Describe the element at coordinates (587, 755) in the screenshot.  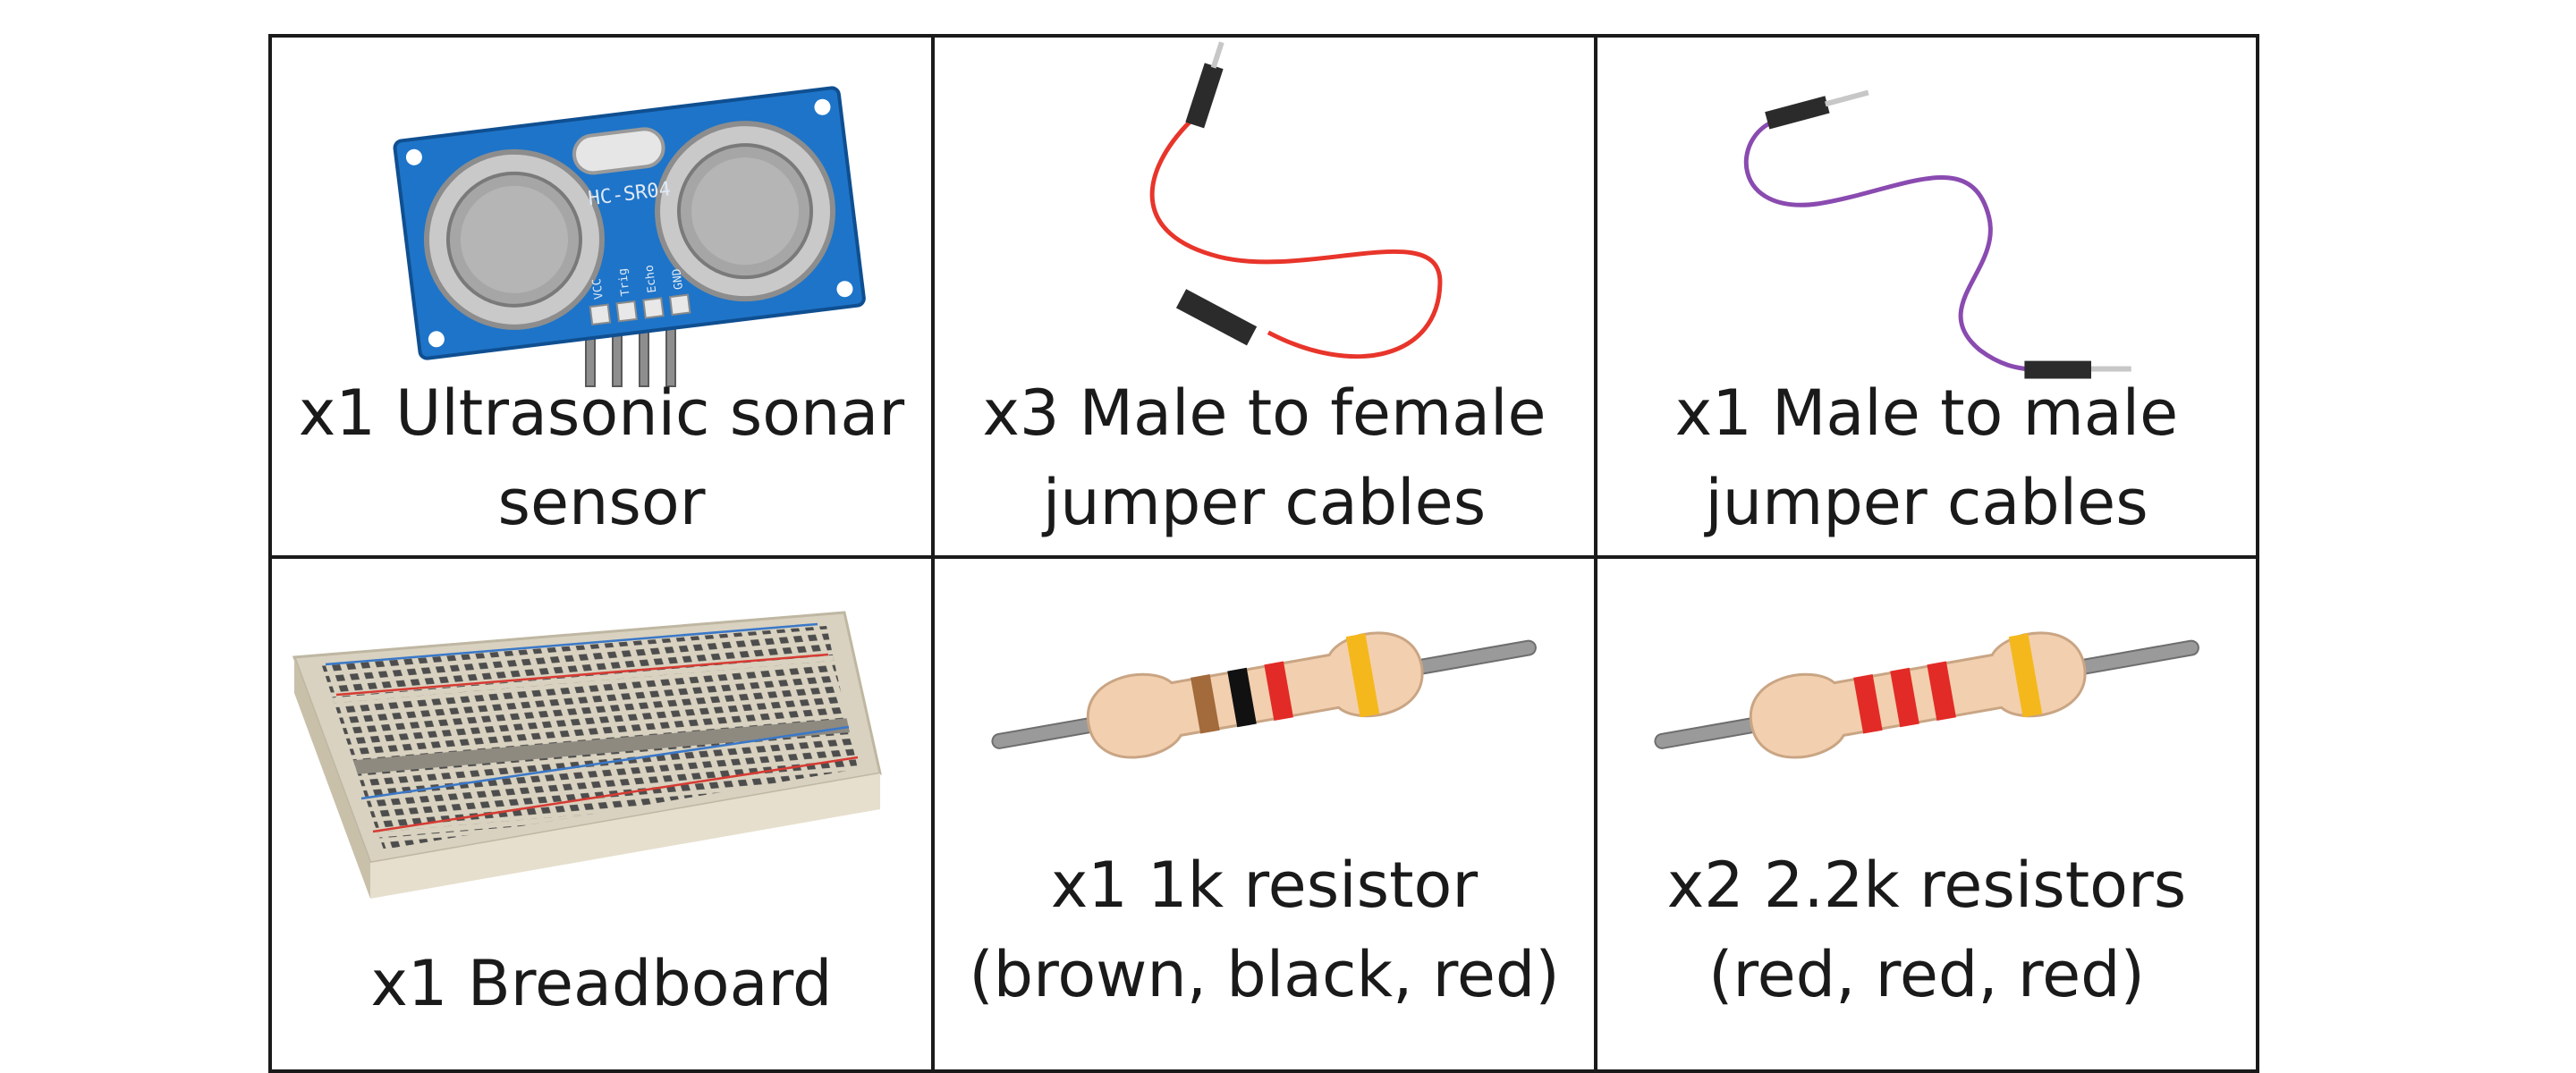
I see `breadboard-icon` at that location.